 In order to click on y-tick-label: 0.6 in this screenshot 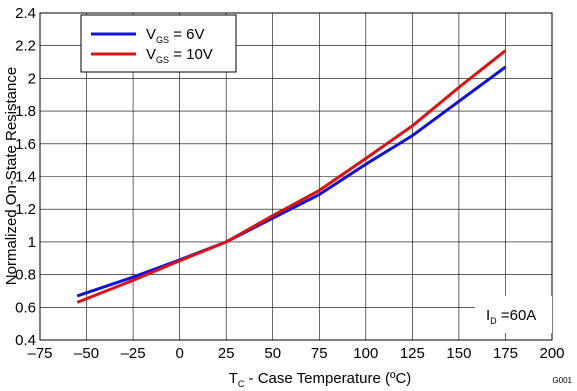, I will do `click(25, 307)`.